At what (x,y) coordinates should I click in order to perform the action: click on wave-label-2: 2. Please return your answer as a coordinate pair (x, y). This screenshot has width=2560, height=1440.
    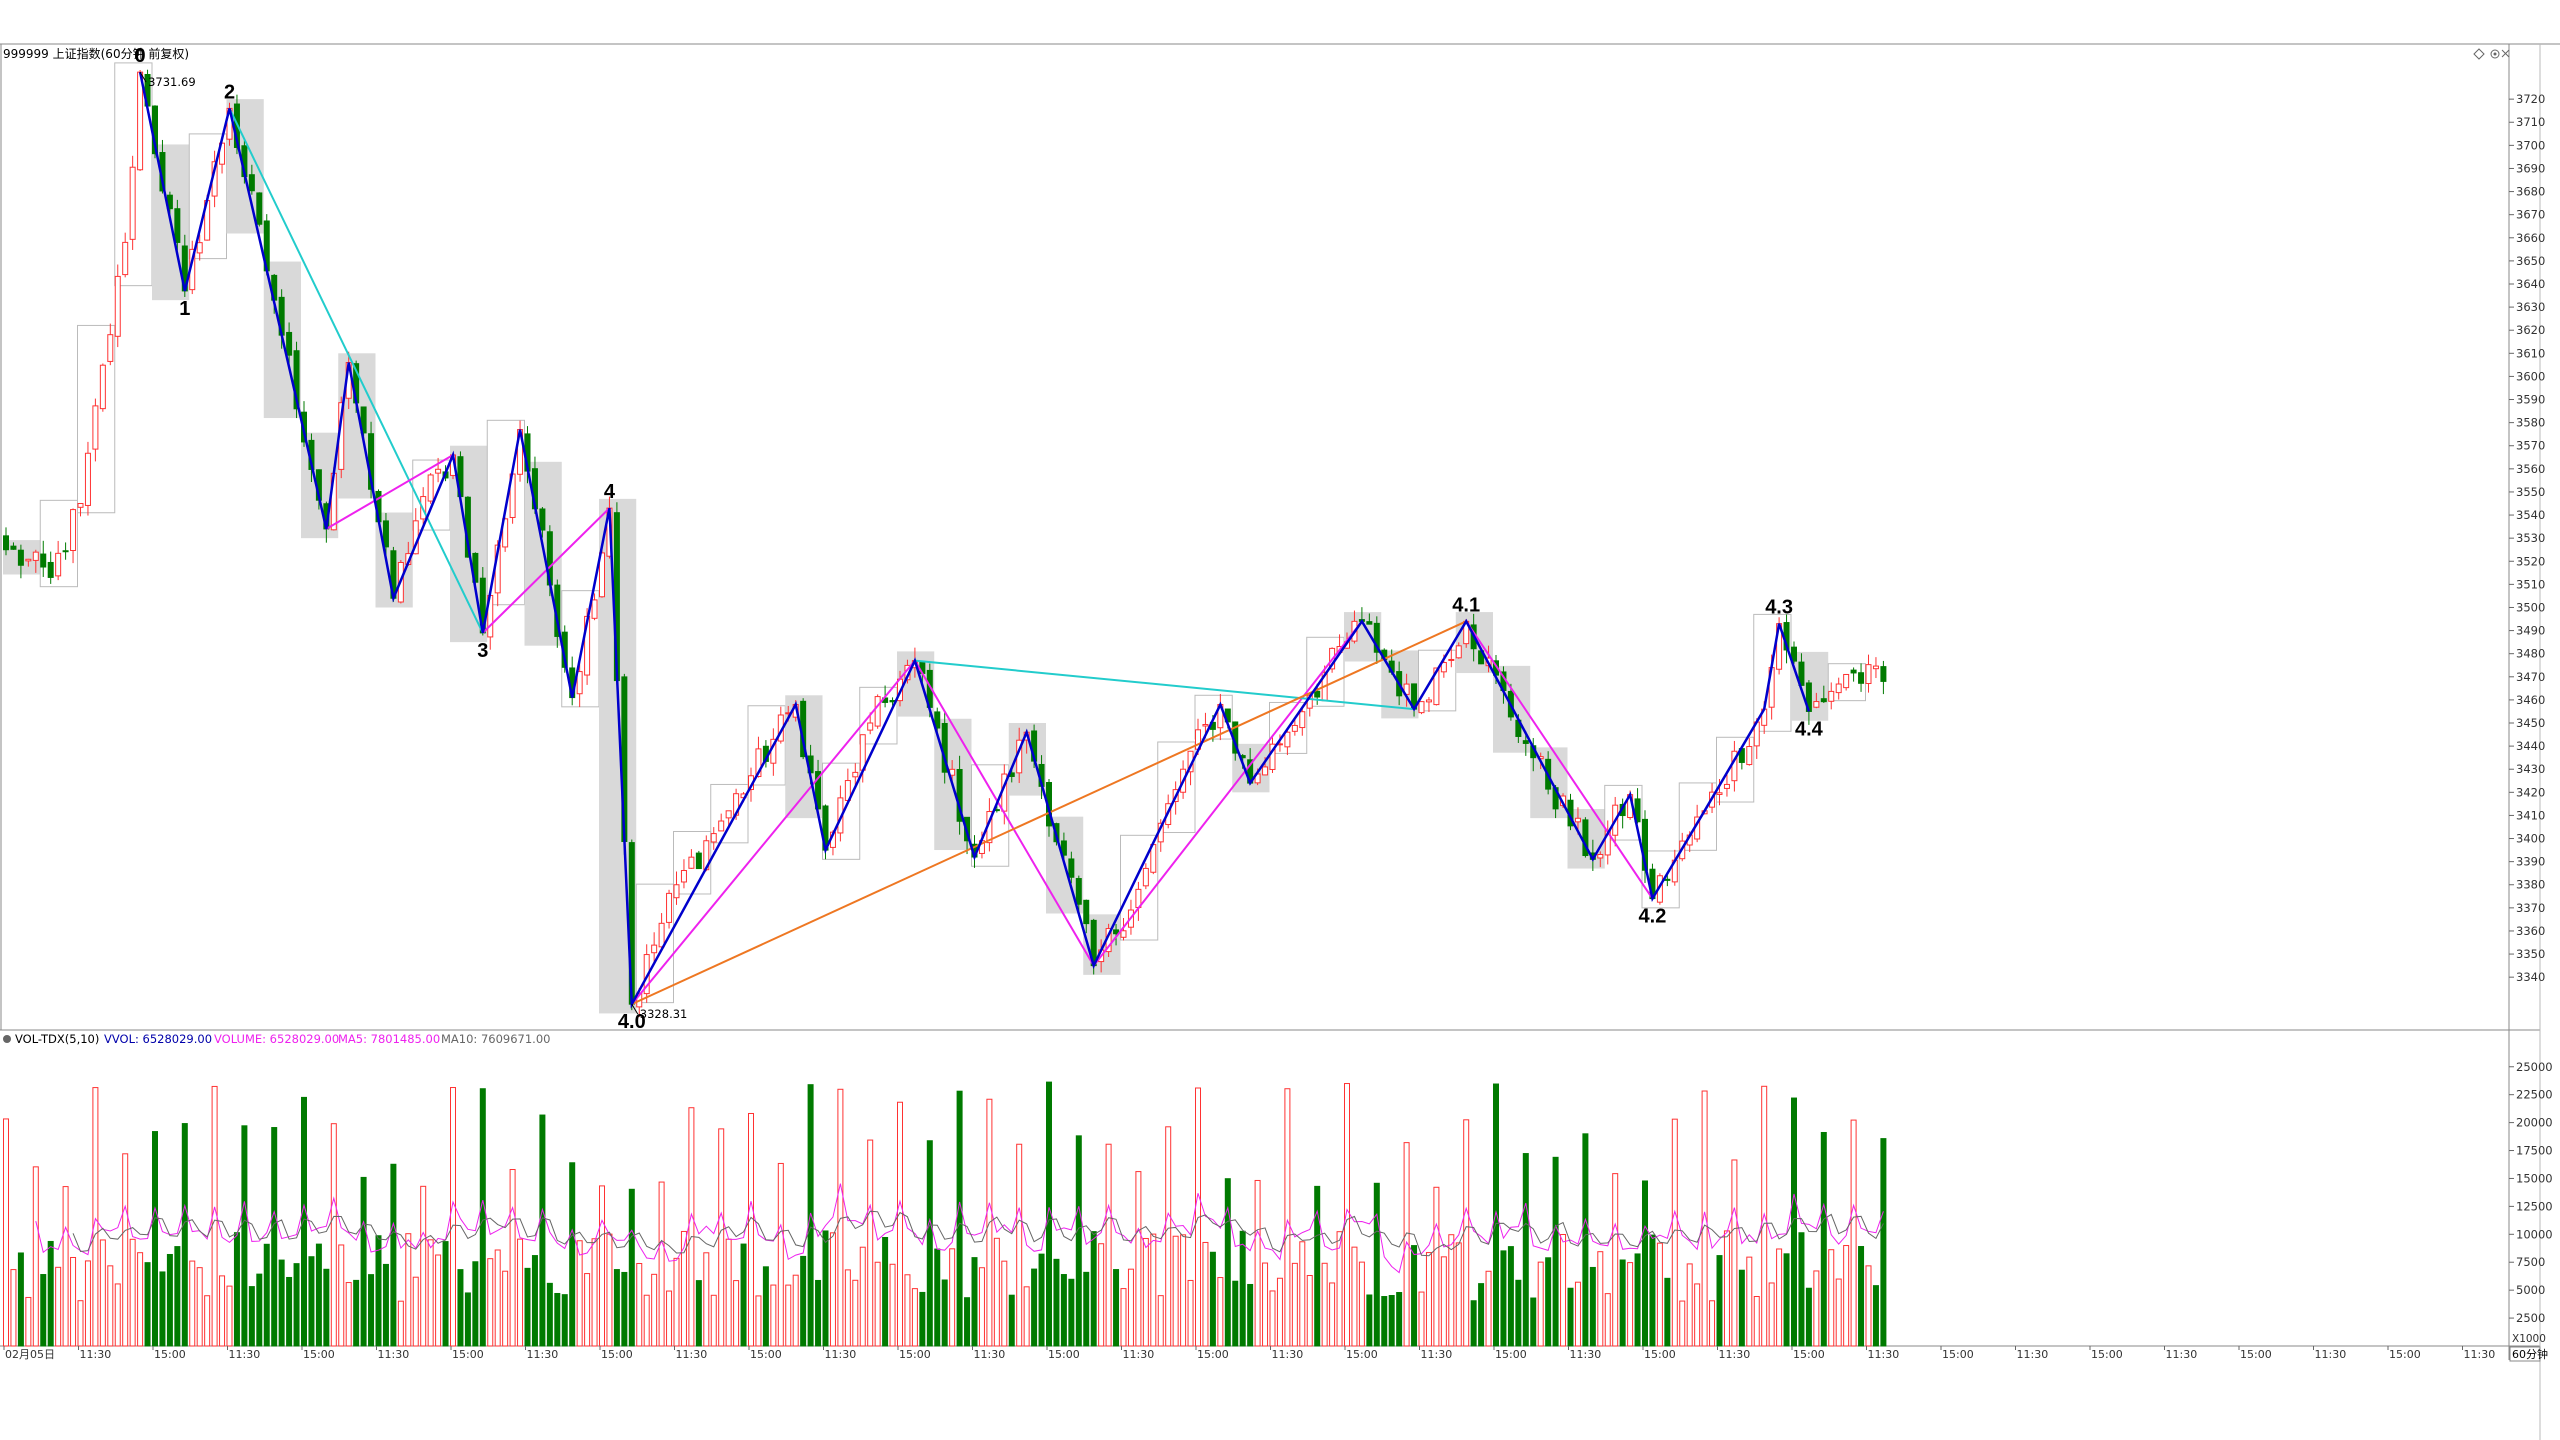
    Looking at the image, I should click on (229, 92).